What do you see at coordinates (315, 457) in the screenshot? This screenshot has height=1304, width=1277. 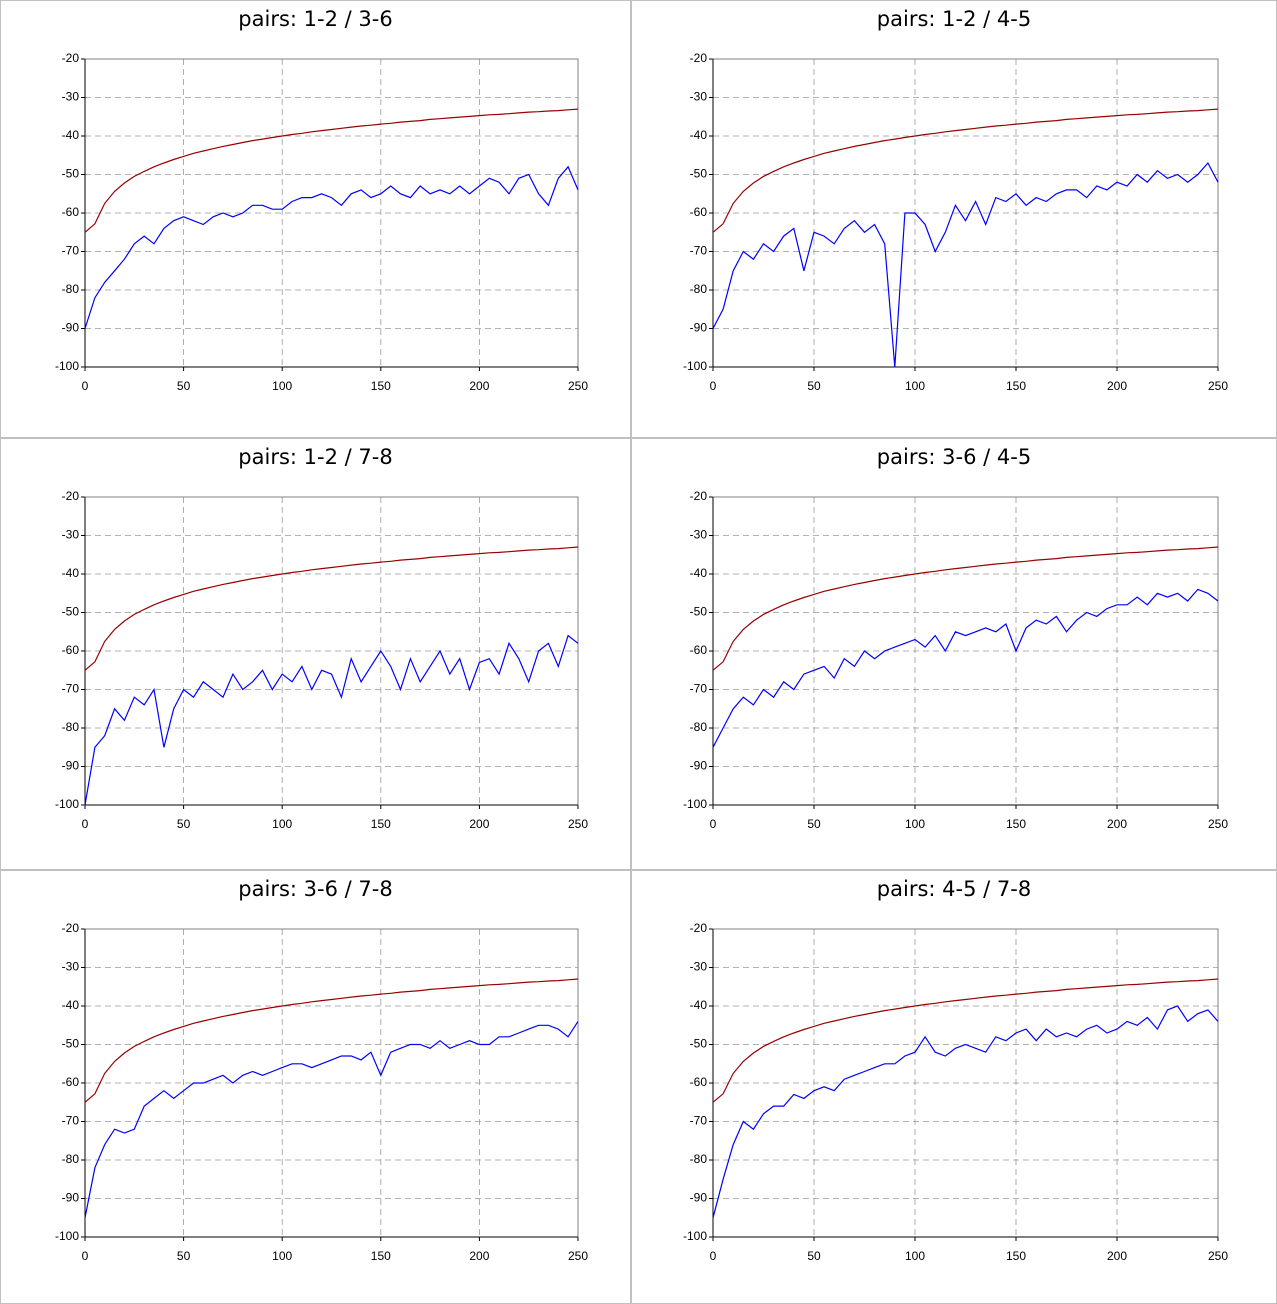 I see `chart-title: pairs: 1-2 / 7-8` at bounding box center [315, 457].